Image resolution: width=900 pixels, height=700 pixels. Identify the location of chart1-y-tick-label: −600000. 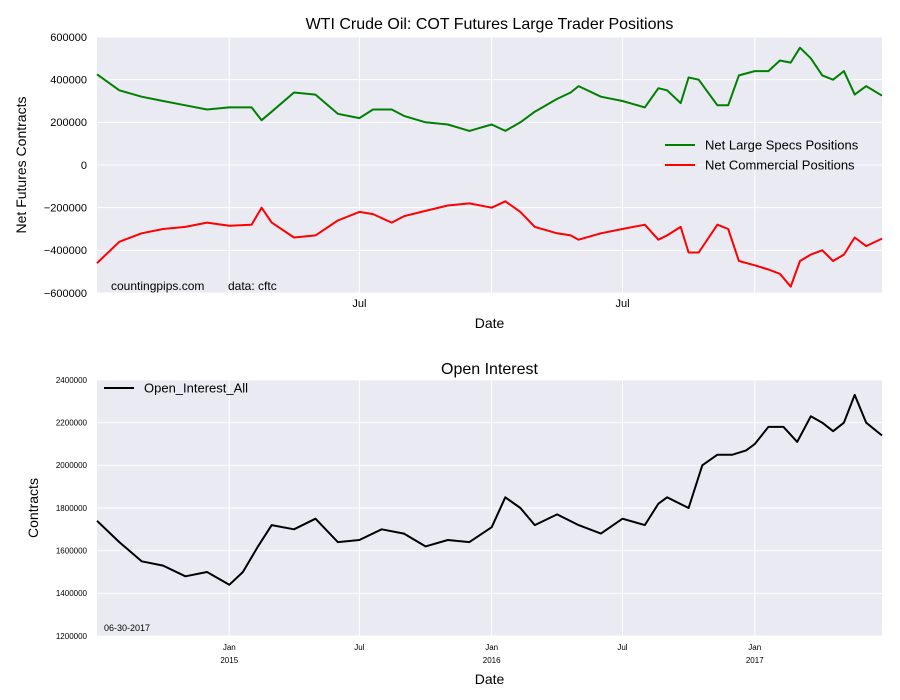
(65, 294).